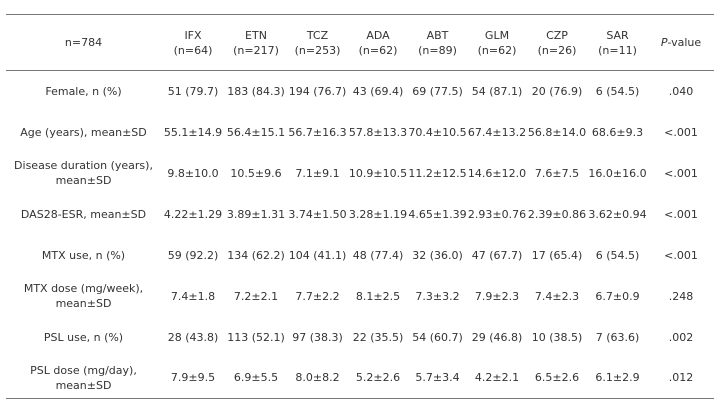  What do you see at coordinates (681, 378) in the screenshot?
I see `table-cell: .012` at bounding box center [681, 378].